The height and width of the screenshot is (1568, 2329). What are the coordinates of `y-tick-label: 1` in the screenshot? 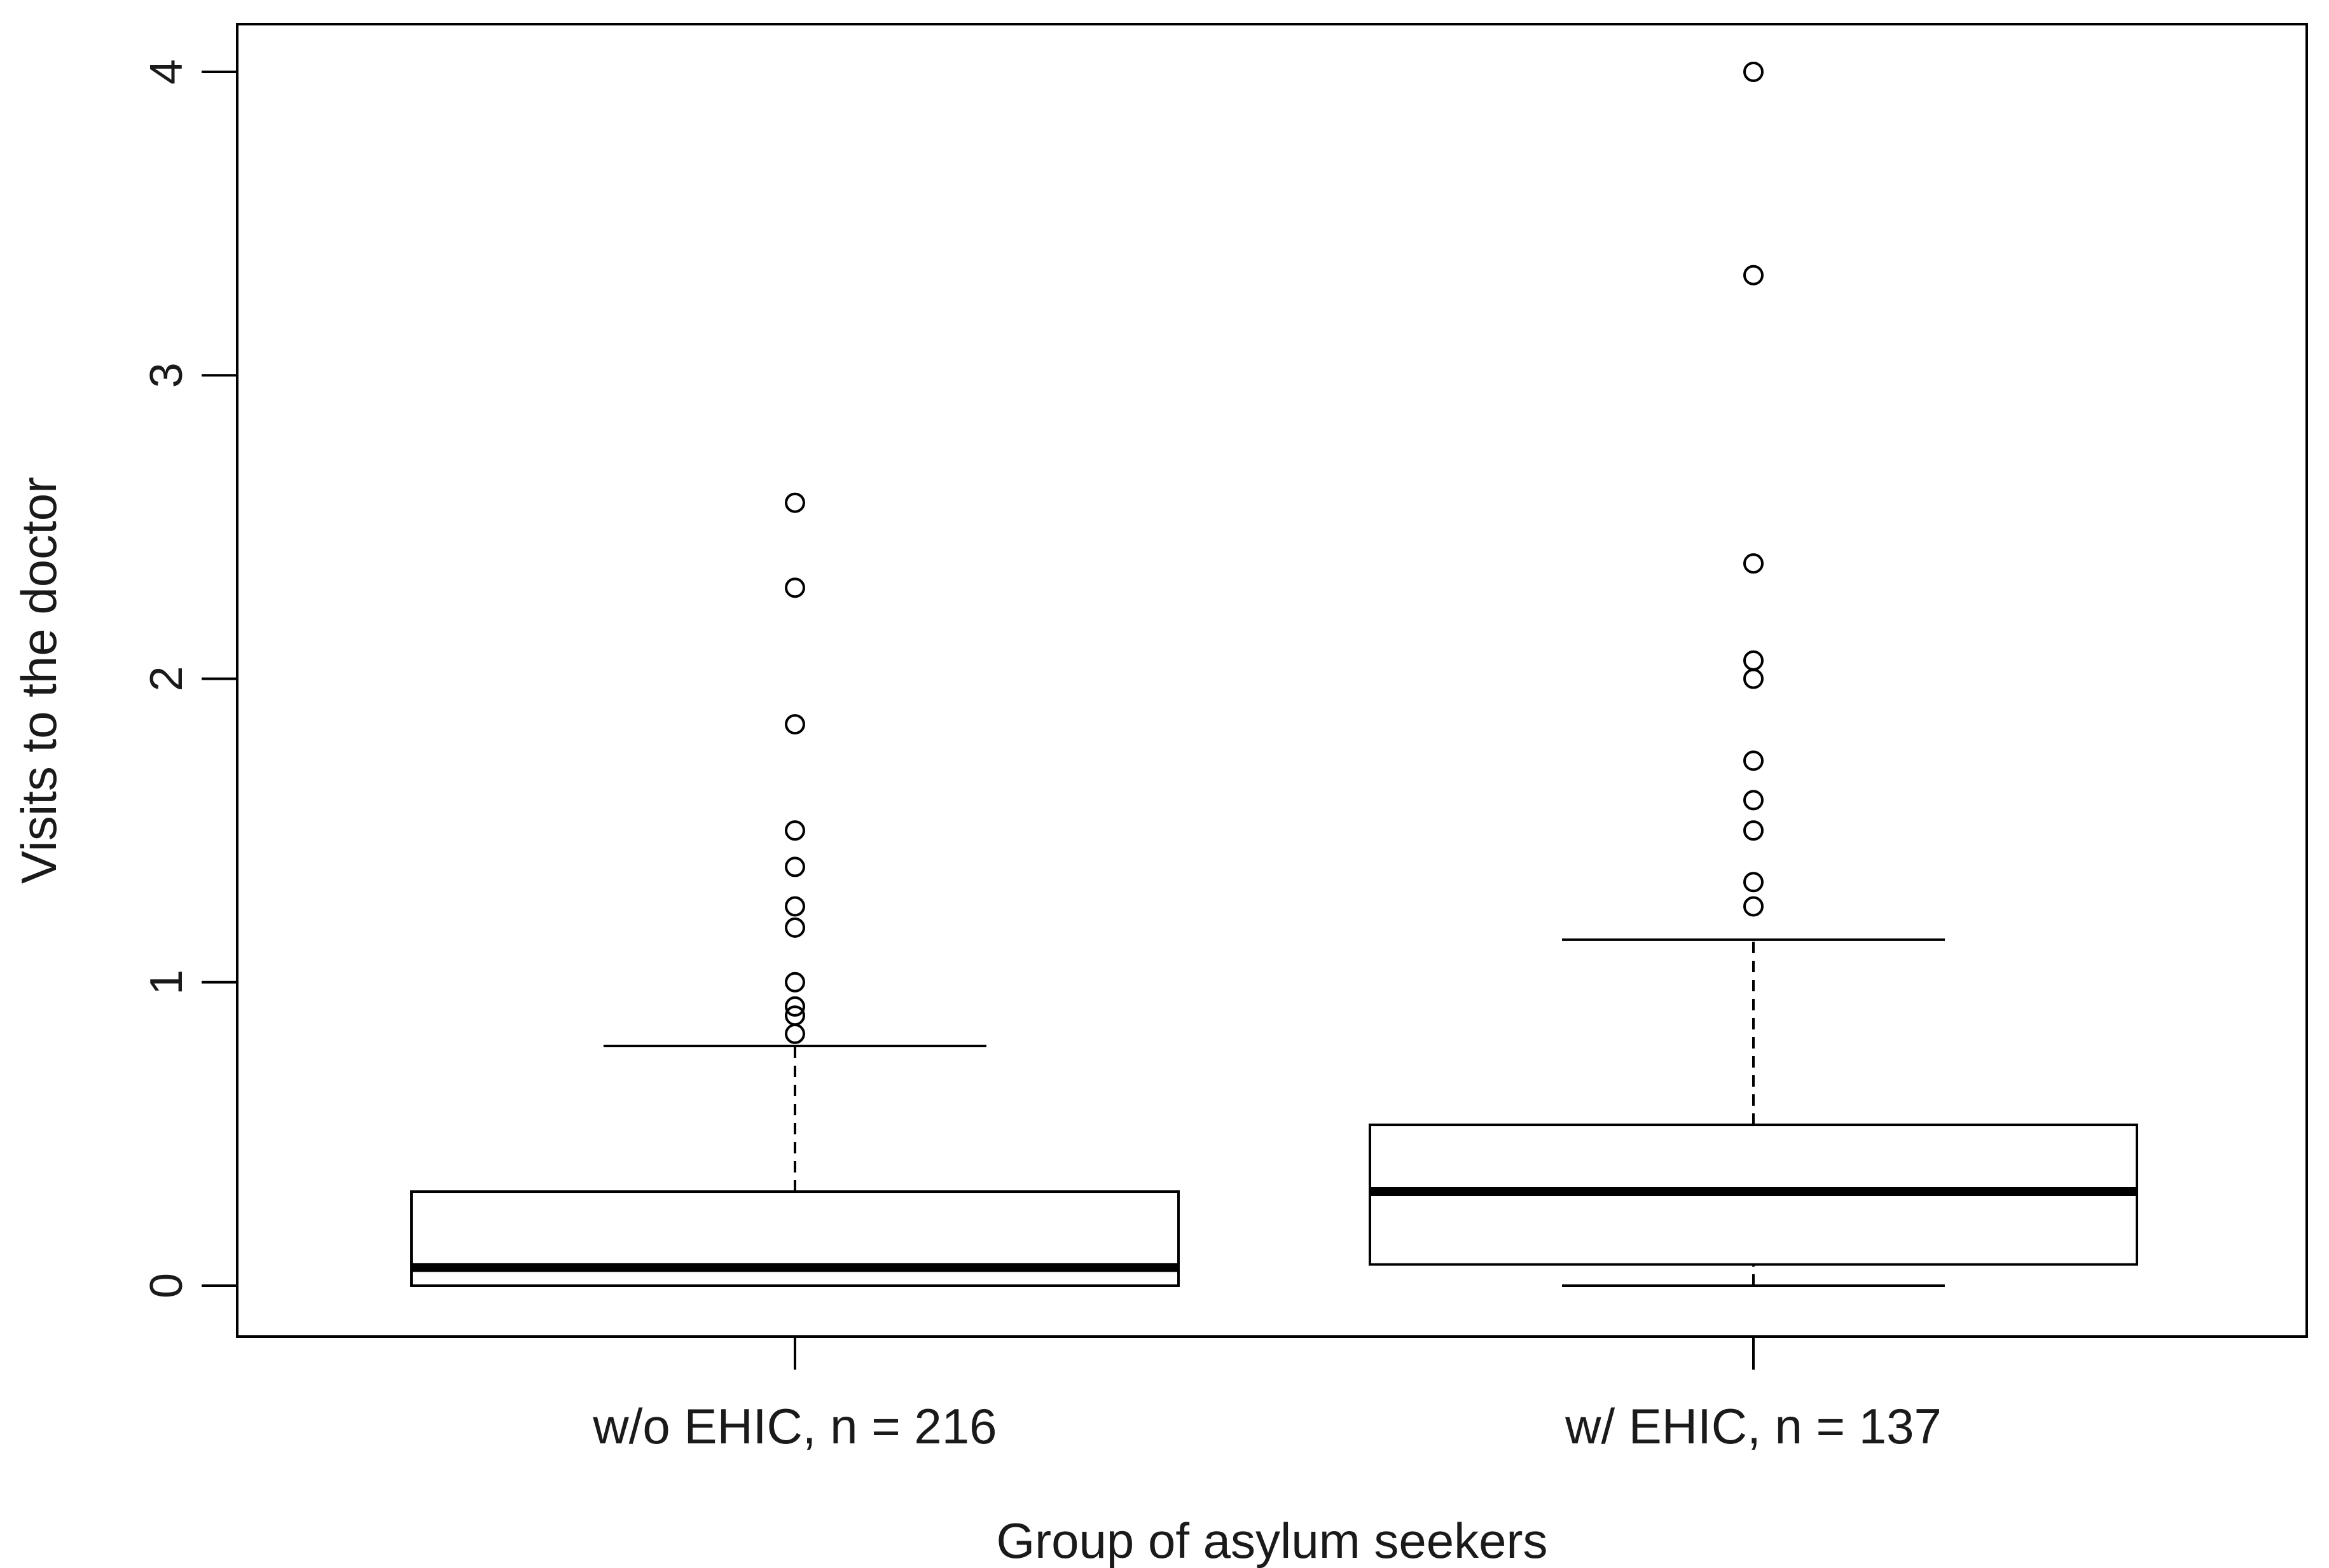 It's located at (166, 982).